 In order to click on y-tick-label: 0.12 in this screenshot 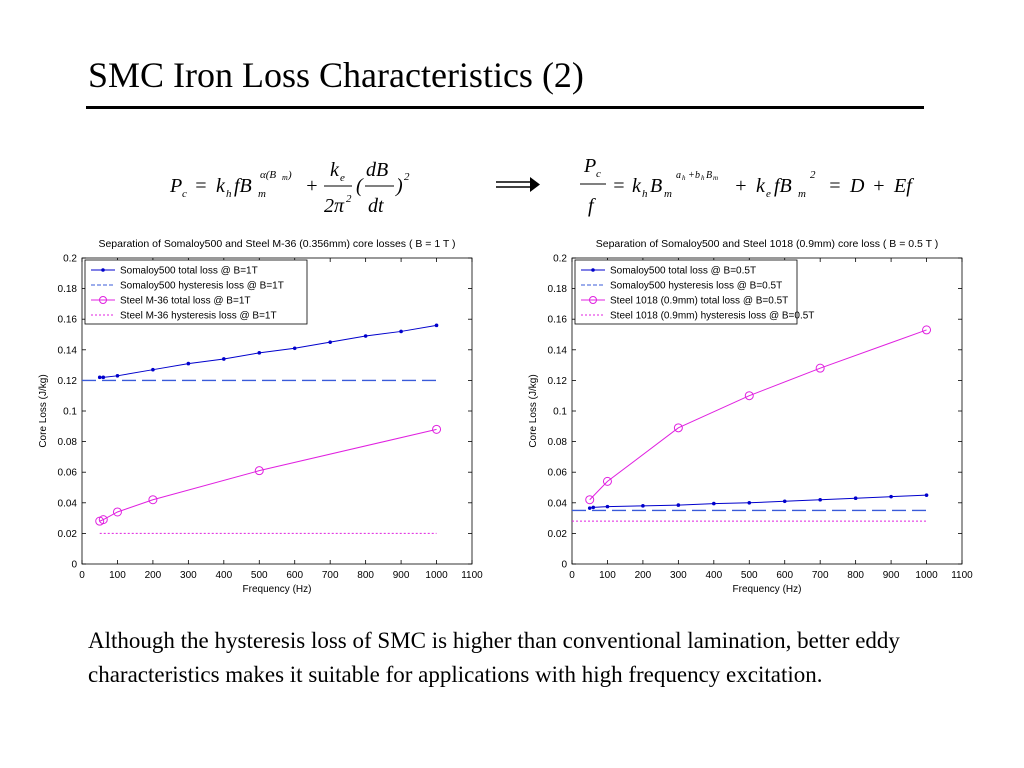, I will do `click(68, 381)`.